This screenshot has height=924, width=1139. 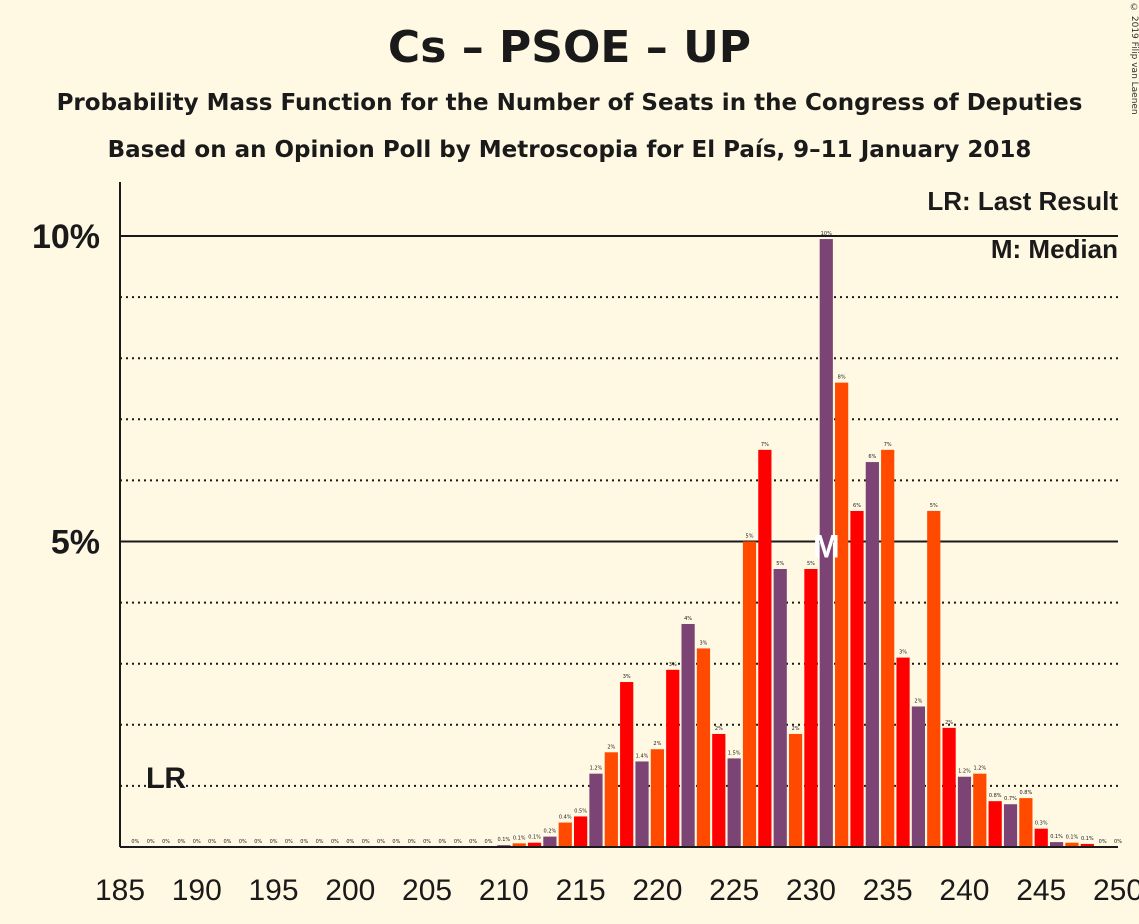 What do you see at coordinates (66, 390) in the screenshot?
I see `y-tick-labels: 5% 10%` at bounding box center [66, 390].